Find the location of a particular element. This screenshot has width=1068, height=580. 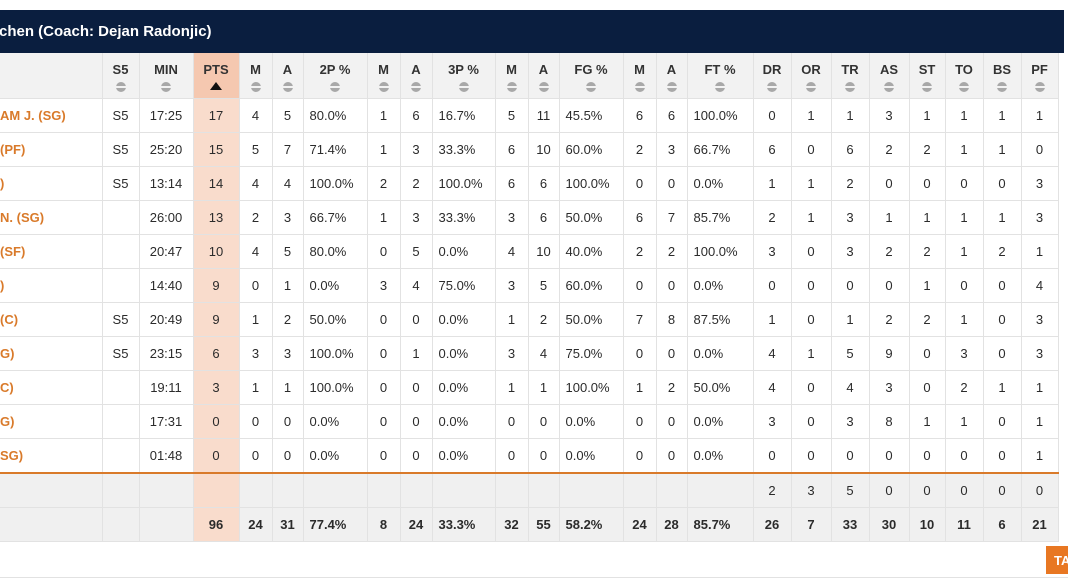

column-header: 2P % is located at coordinates (335, 76).